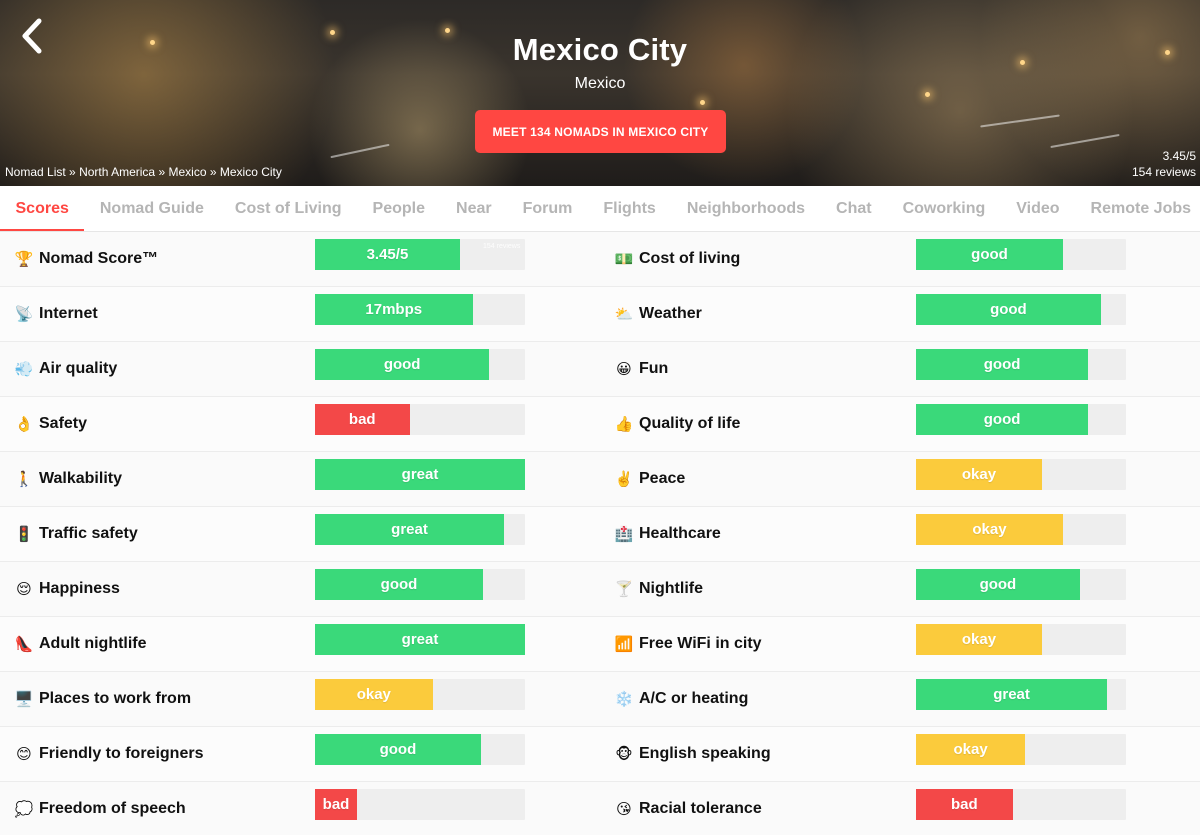 The width and height of the screenshot is (1200, 835). What do you see at coordinates (300, 424) in the screenshot?
I see `score-row-safety: 👌 Safety bad` at bounding box center [300, 424].